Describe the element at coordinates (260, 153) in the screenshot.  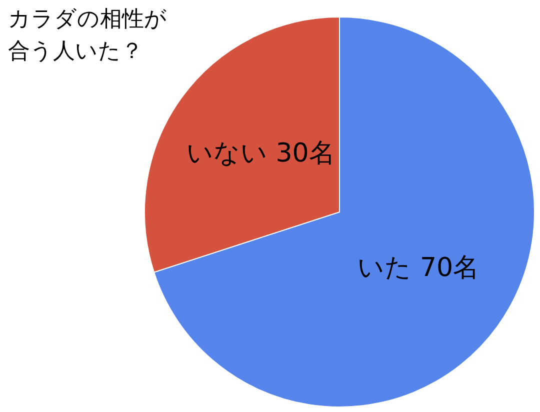
I see `slice-label: いない 30名` at that location.